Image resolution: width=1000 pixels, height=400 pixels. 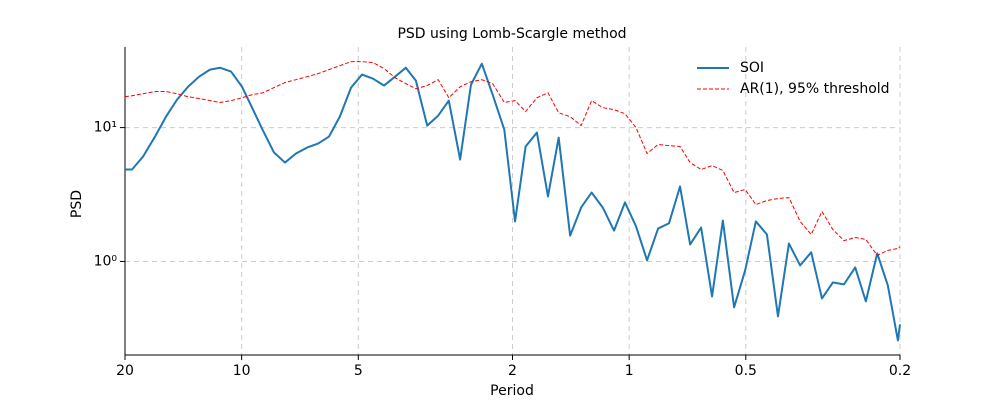 What do you see at coordinates (512, 371) in the screenshot?
I see `x-tick-label: 2` at bounding box center [512, 371].